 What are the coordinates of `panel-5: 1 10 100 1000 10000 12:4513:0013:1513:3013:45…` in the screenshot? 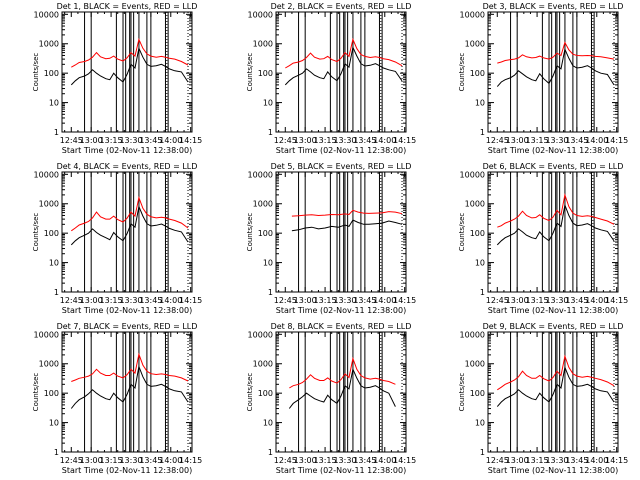 It's located at (331, 238).